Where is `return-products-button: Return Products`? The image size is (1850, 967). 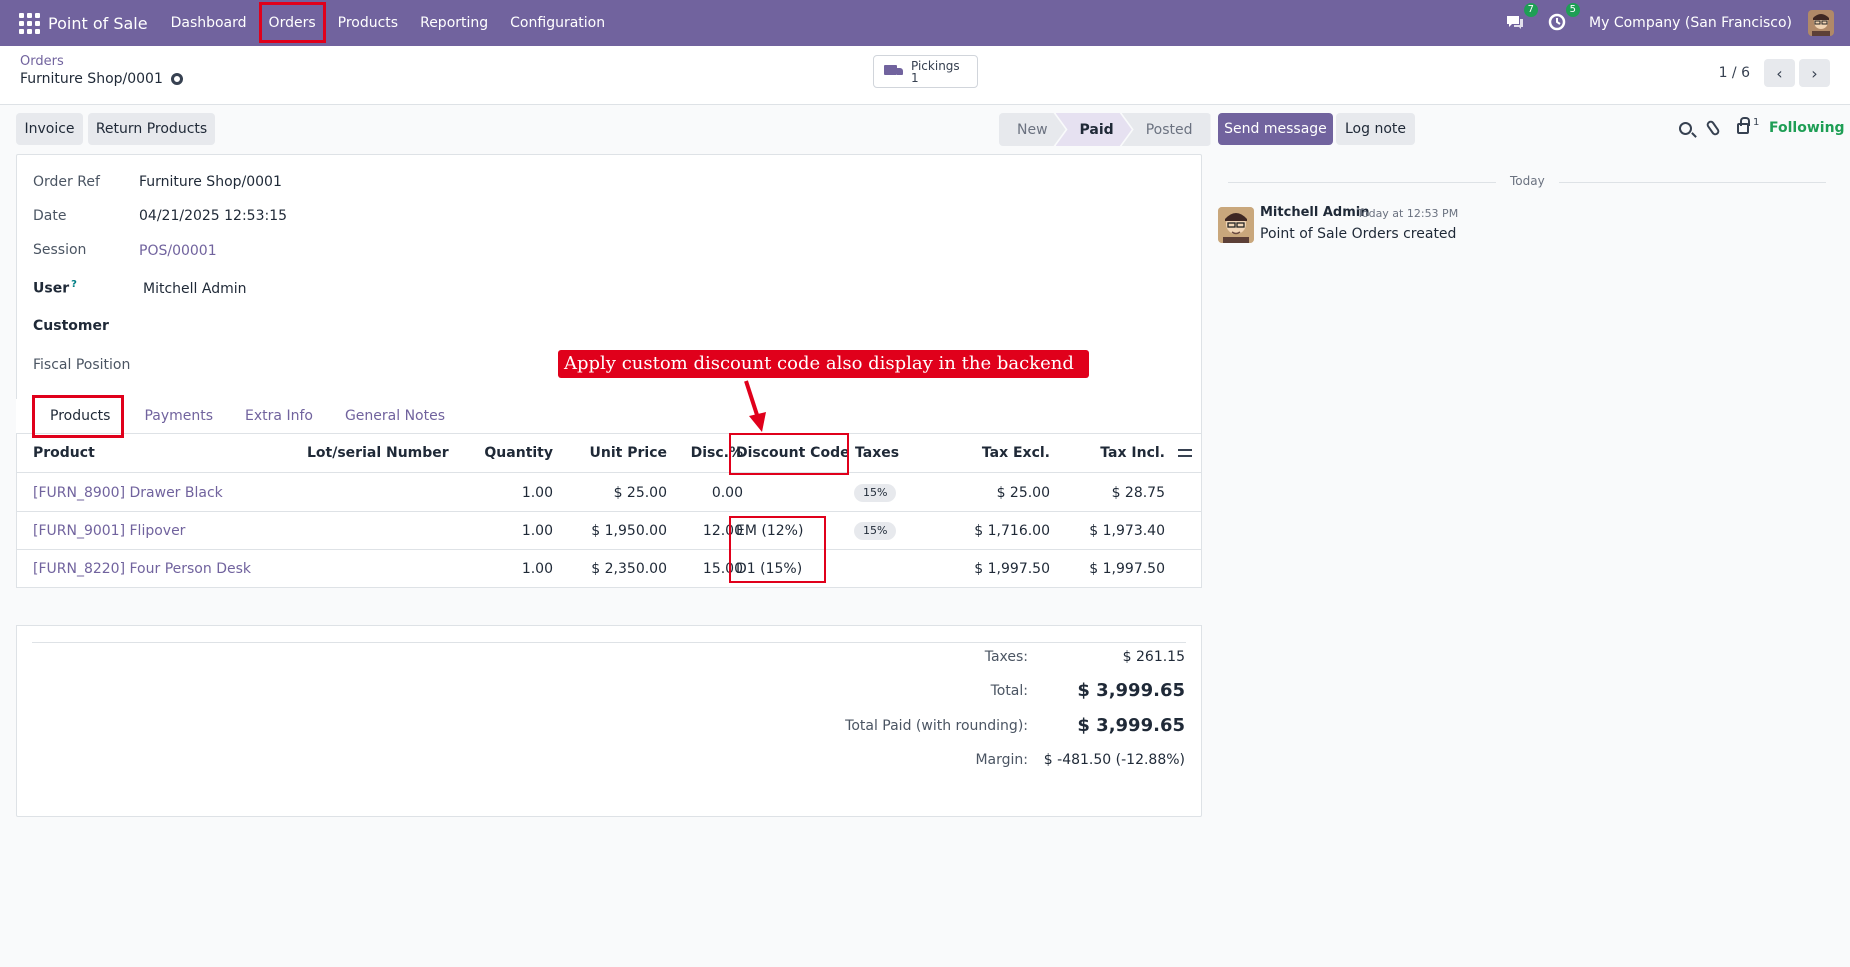 return-products-button: Return Products is located at coordinates (151, 129).